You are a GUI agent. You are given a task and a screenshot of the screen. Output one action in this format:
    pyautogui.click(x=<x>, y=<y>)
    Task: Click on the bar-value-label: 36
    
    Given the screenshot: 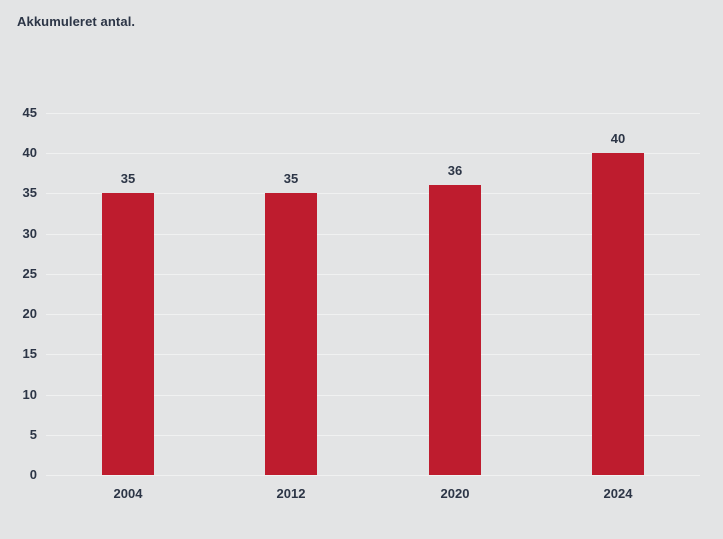 What is the action you would take?
    pyautogui.click(x=455, y=170)
    